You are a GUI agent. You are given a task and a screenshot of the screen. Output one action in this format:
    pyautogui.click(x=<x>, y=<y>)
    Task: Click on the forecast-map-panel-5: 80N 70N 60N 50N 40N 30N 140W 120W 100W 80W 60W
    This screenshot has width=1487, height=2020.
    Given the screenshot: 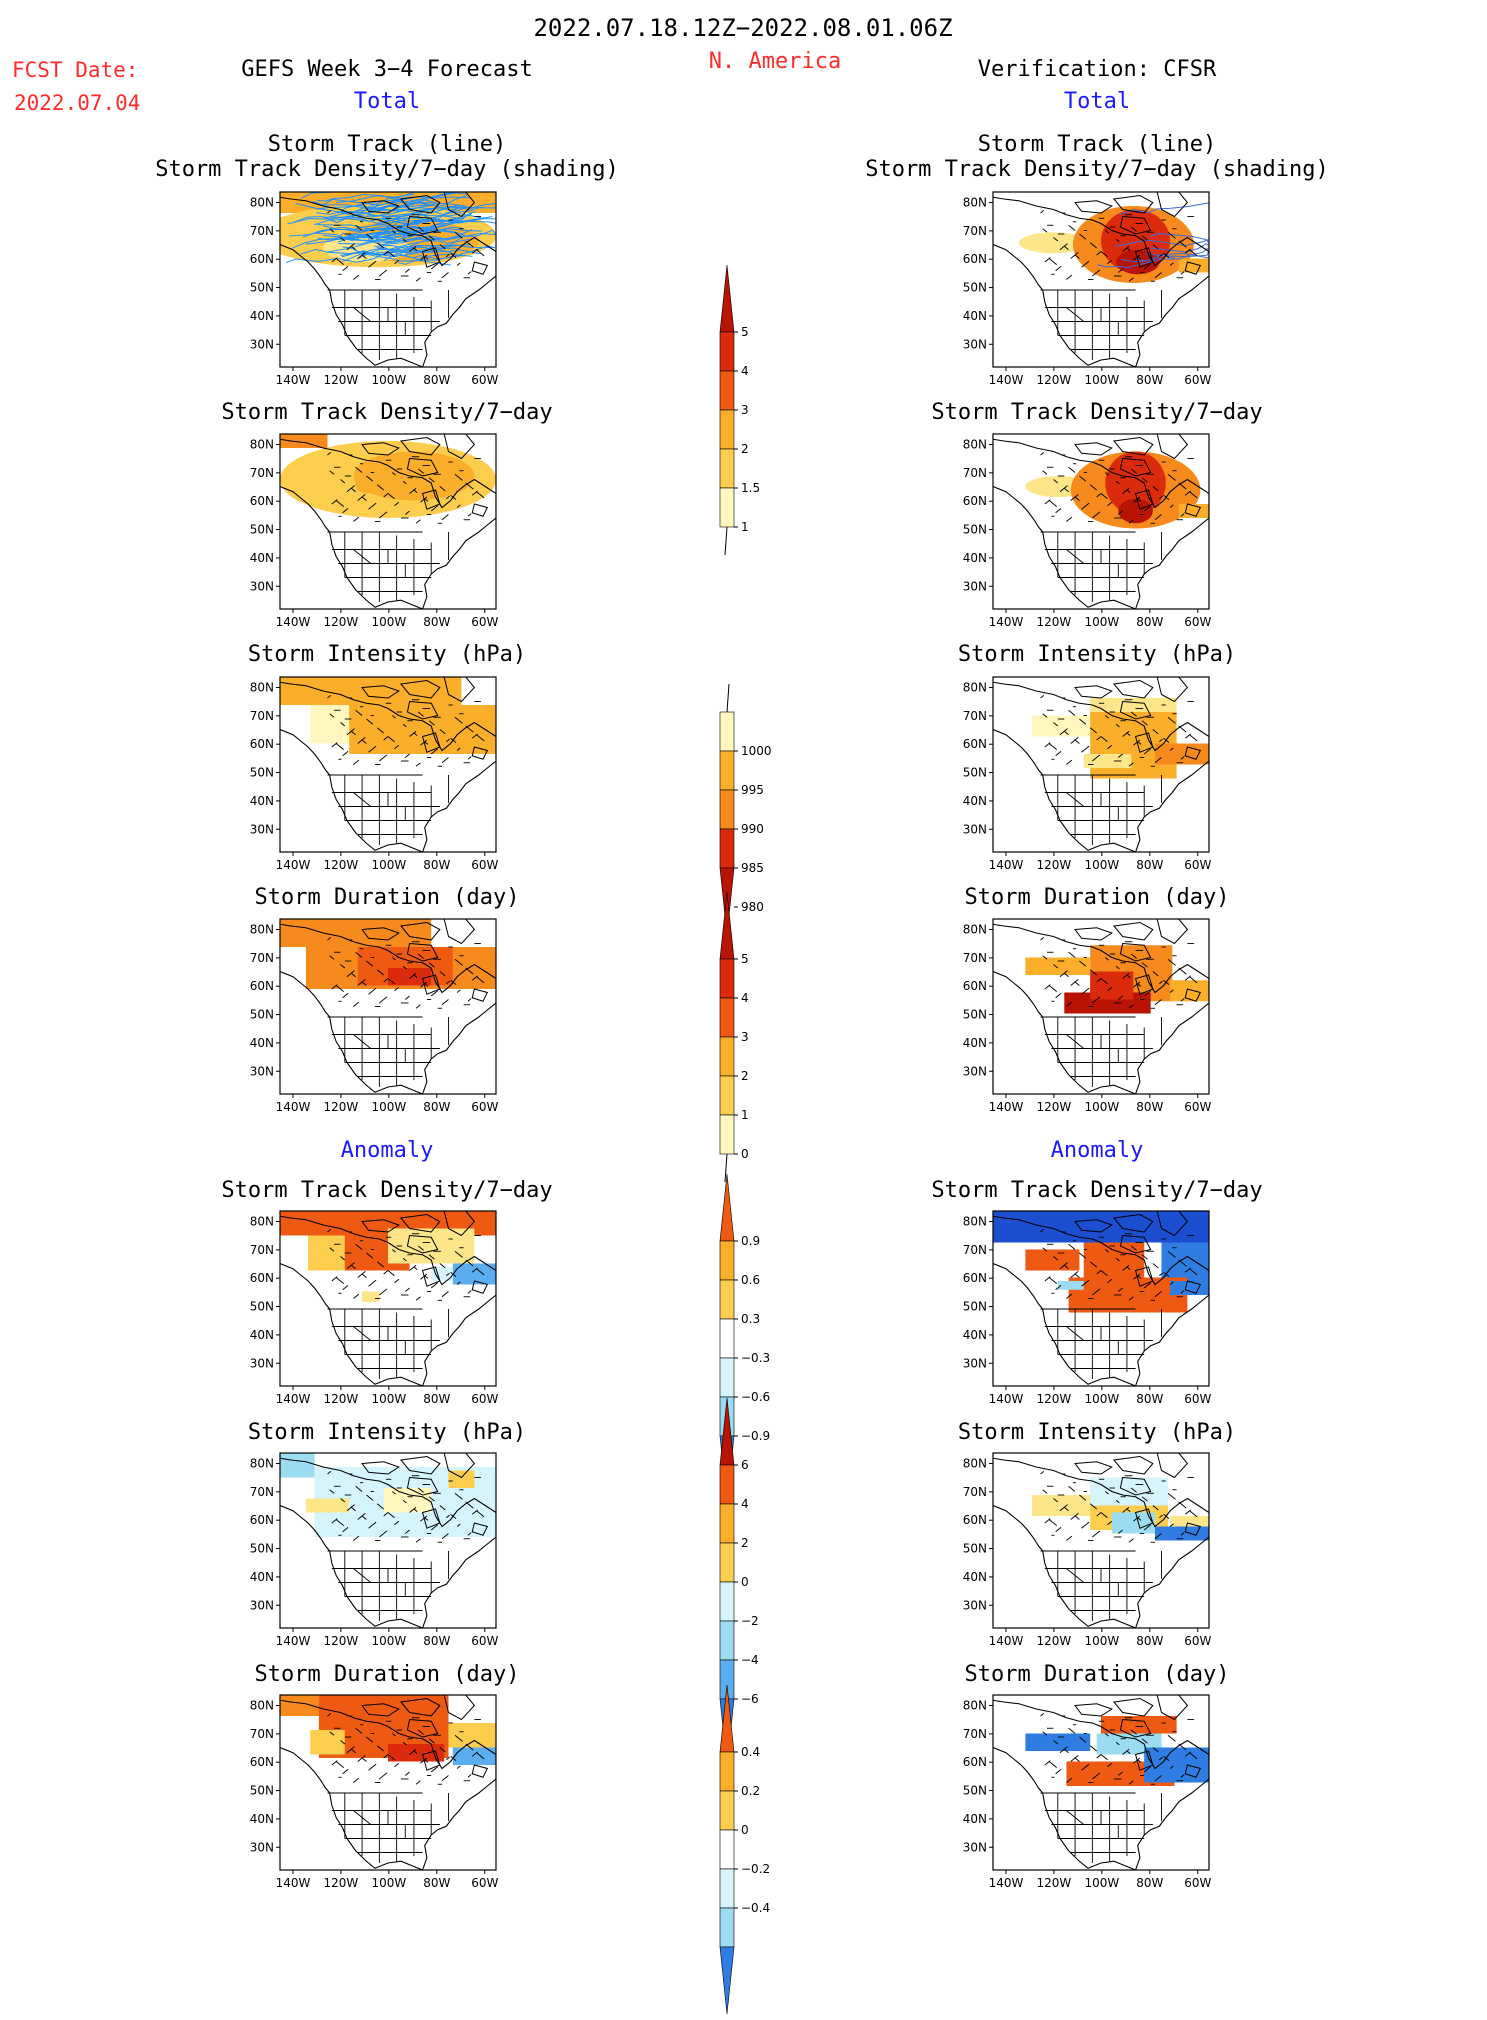 What is the action you would take?
    pyautogui.click(x=372, y=1308)
    